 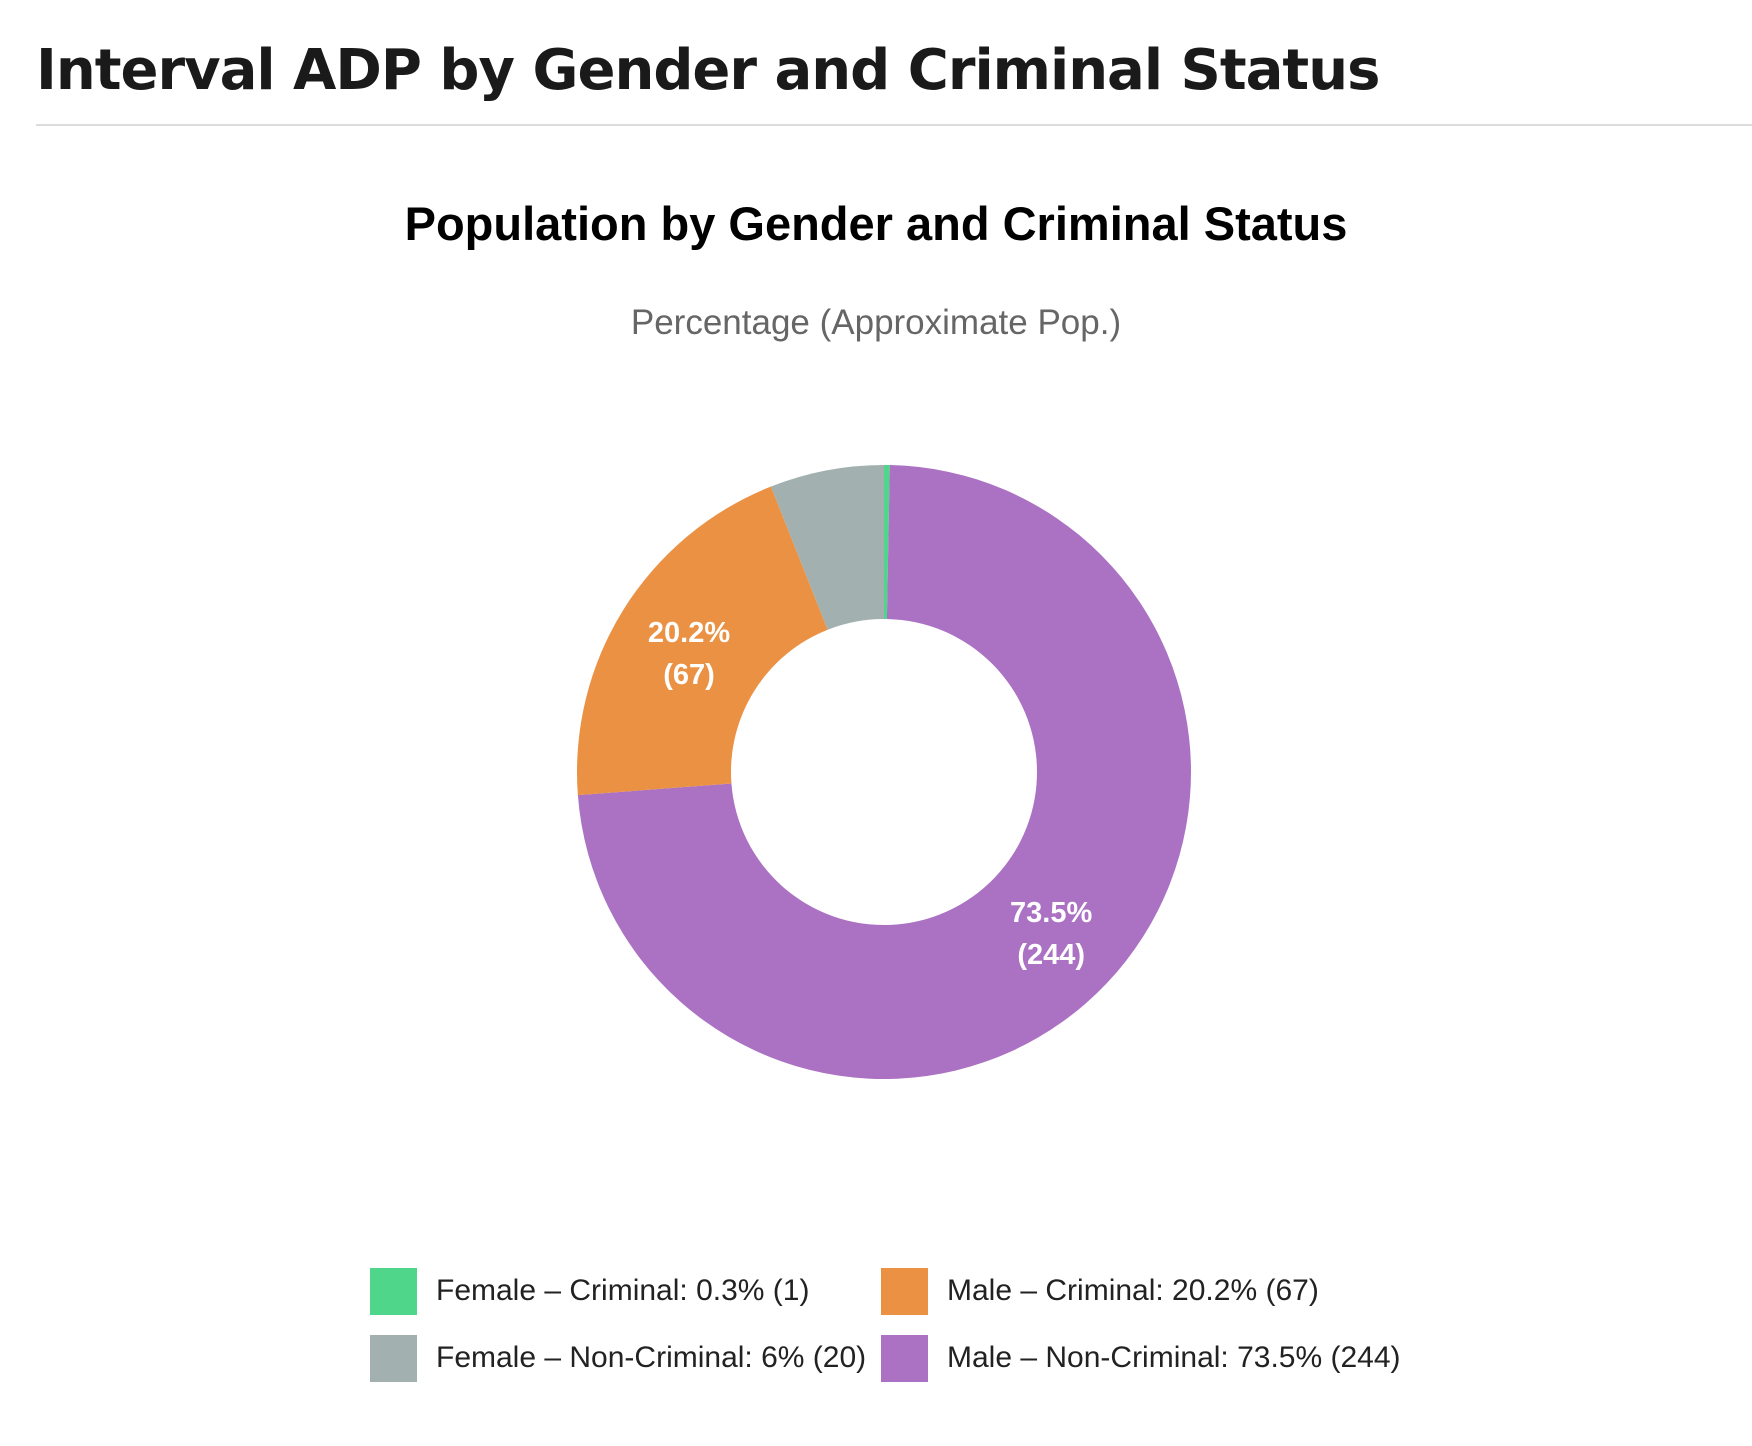 What do you see at coordinates (689, 633) in the screenshot?
I see `slice-data-label-percent: 20.2%` at bounding box center [689, 633].